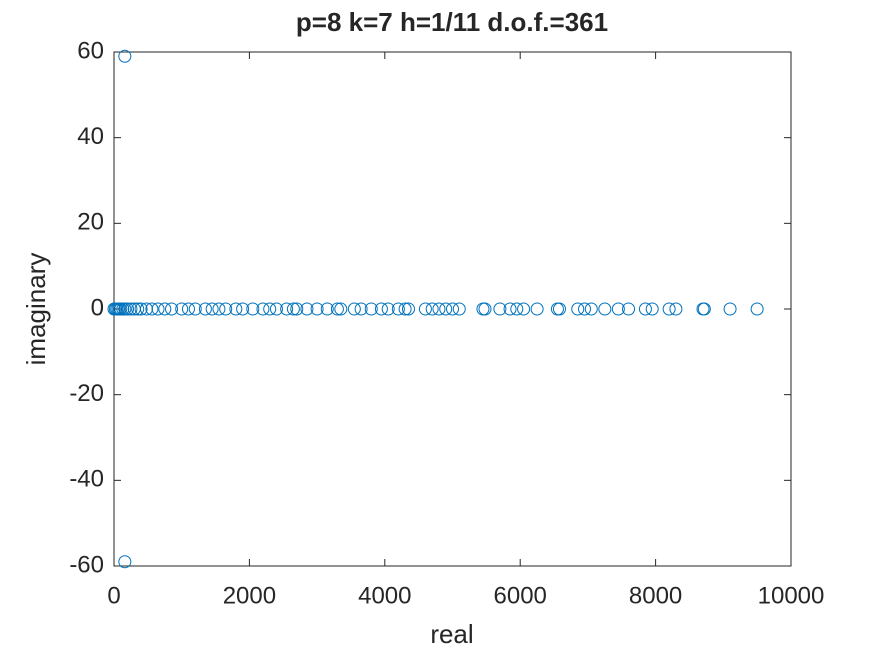 The height and width of the screenshot is (656, 875). I want to click on y-tick-label: -20, so click(86, 393).